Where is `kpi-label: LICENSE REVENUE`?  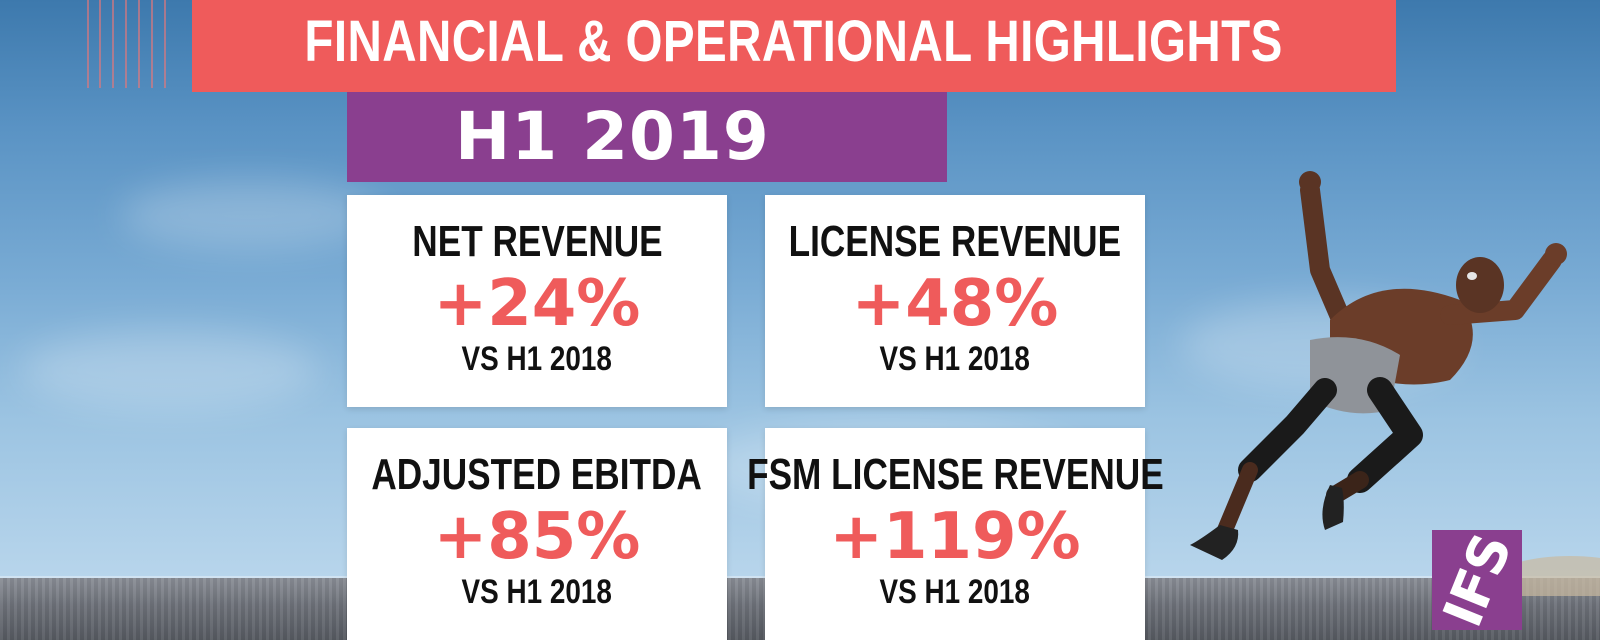 kpi-label: LICENSE REVENUE is located at coordinates (955, 241).